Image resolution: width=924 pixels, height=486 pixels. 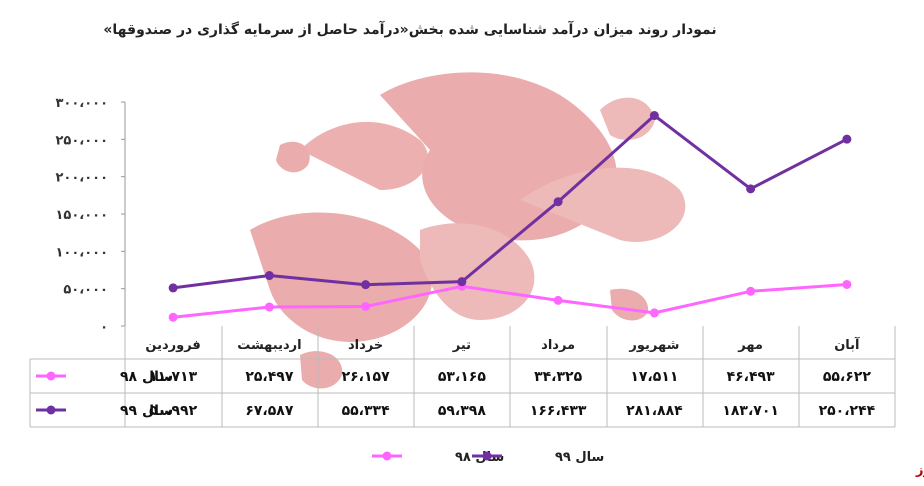 What do you see at coordinates (81, 215) in the screenshot?
I see `y-tick-label: ۱۵۰،۰۰۰` at bounding box center [81, 215].